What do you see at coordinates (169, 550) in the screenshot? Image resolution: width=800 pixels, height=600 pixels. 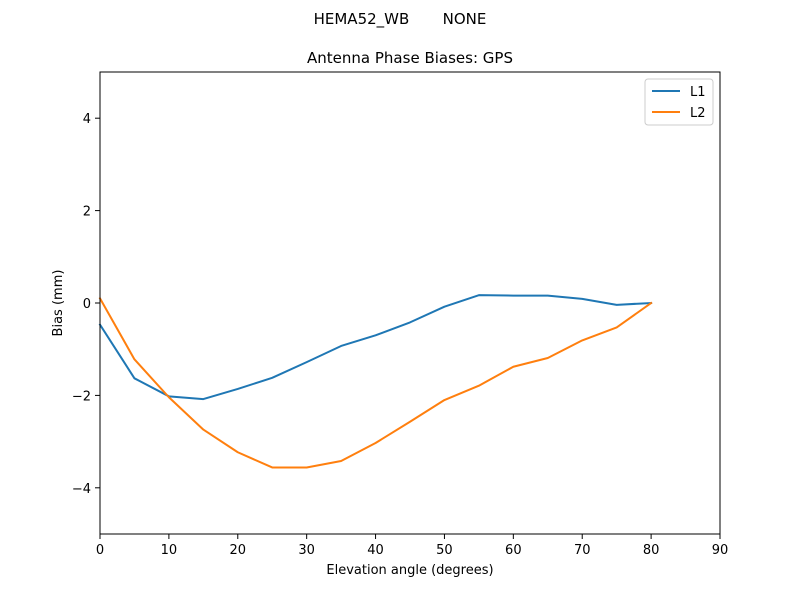 I see `x-tick-label: 10` at bounding box center [169, 550].